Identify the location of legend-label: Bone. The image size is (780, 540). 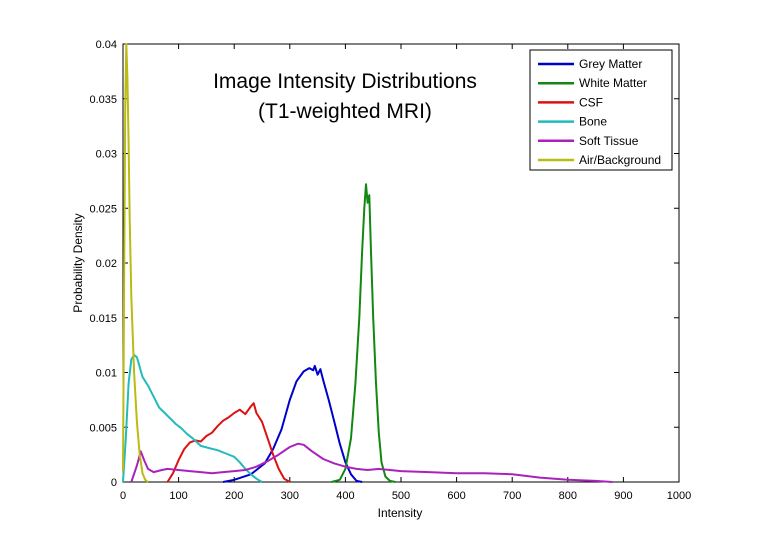
(593, 122).